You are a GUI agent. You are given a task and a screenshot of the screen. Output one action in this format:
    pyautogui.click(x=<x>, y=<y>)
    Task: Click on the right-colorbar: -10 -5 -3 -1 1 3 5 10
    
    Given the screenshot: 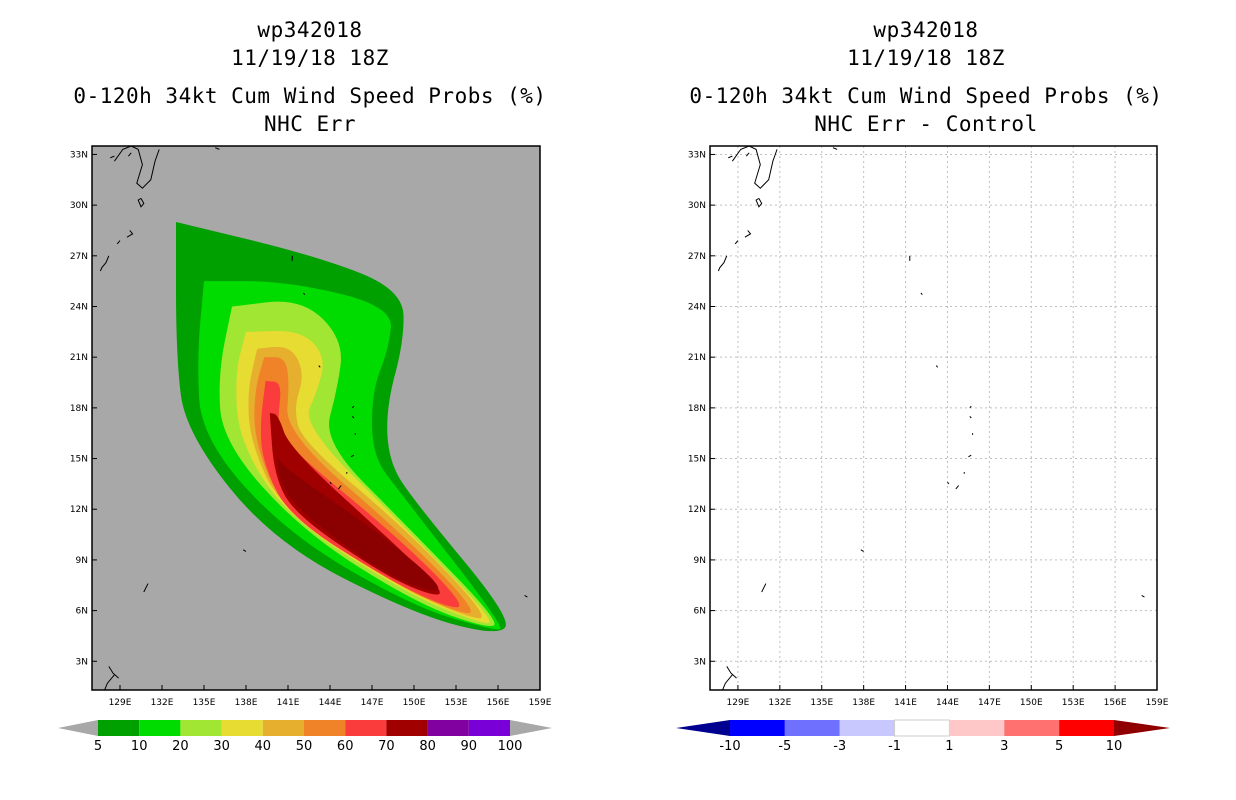 What is the action you would take?
    pyautogui.click(x=923, y=736)
    